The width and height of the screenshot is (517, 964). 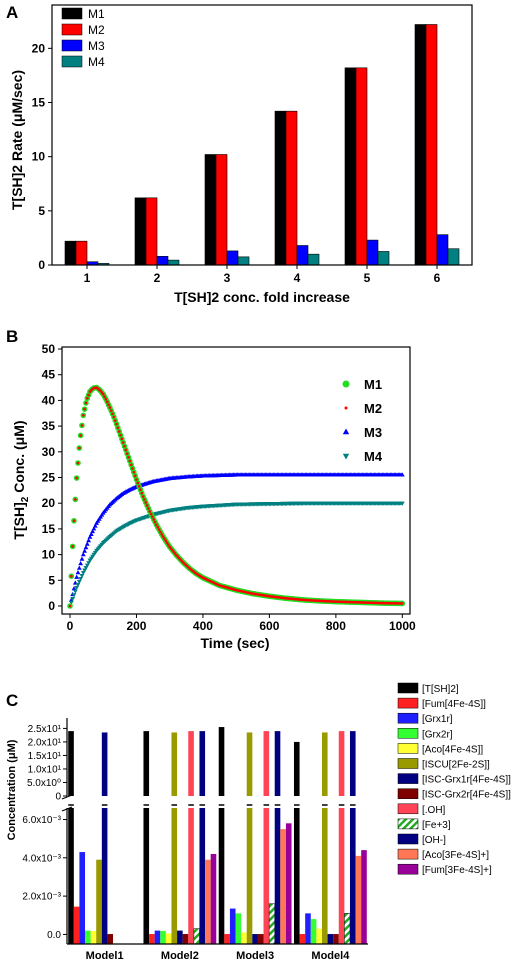 I want to click on y-axis-label-rest: Conc. (μM), so click(x=19, y=458).